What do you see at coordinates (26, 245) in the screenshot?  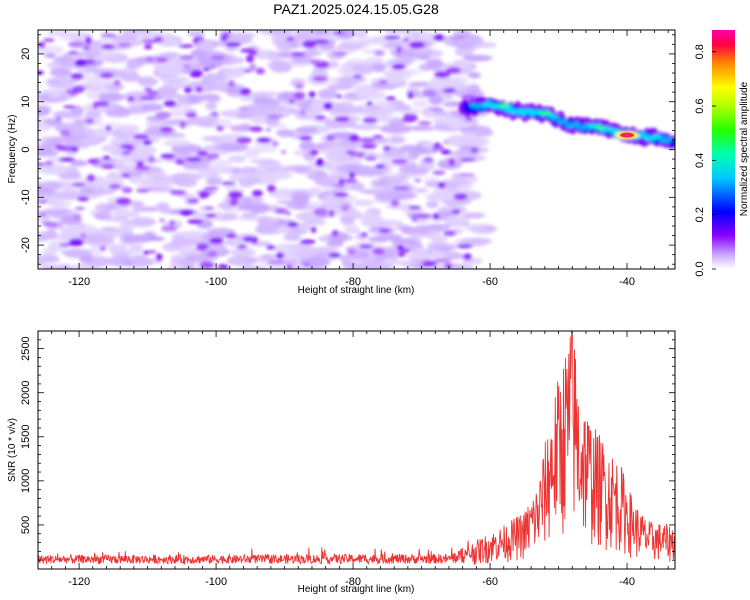 I see `y-tick-label: -20` at bounding box center [26, 245].